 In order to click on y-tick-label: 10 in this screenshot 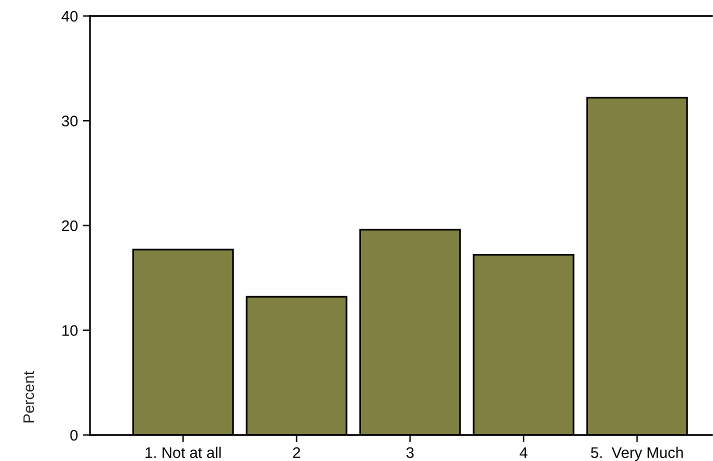, I will do `click(70, 330)`.